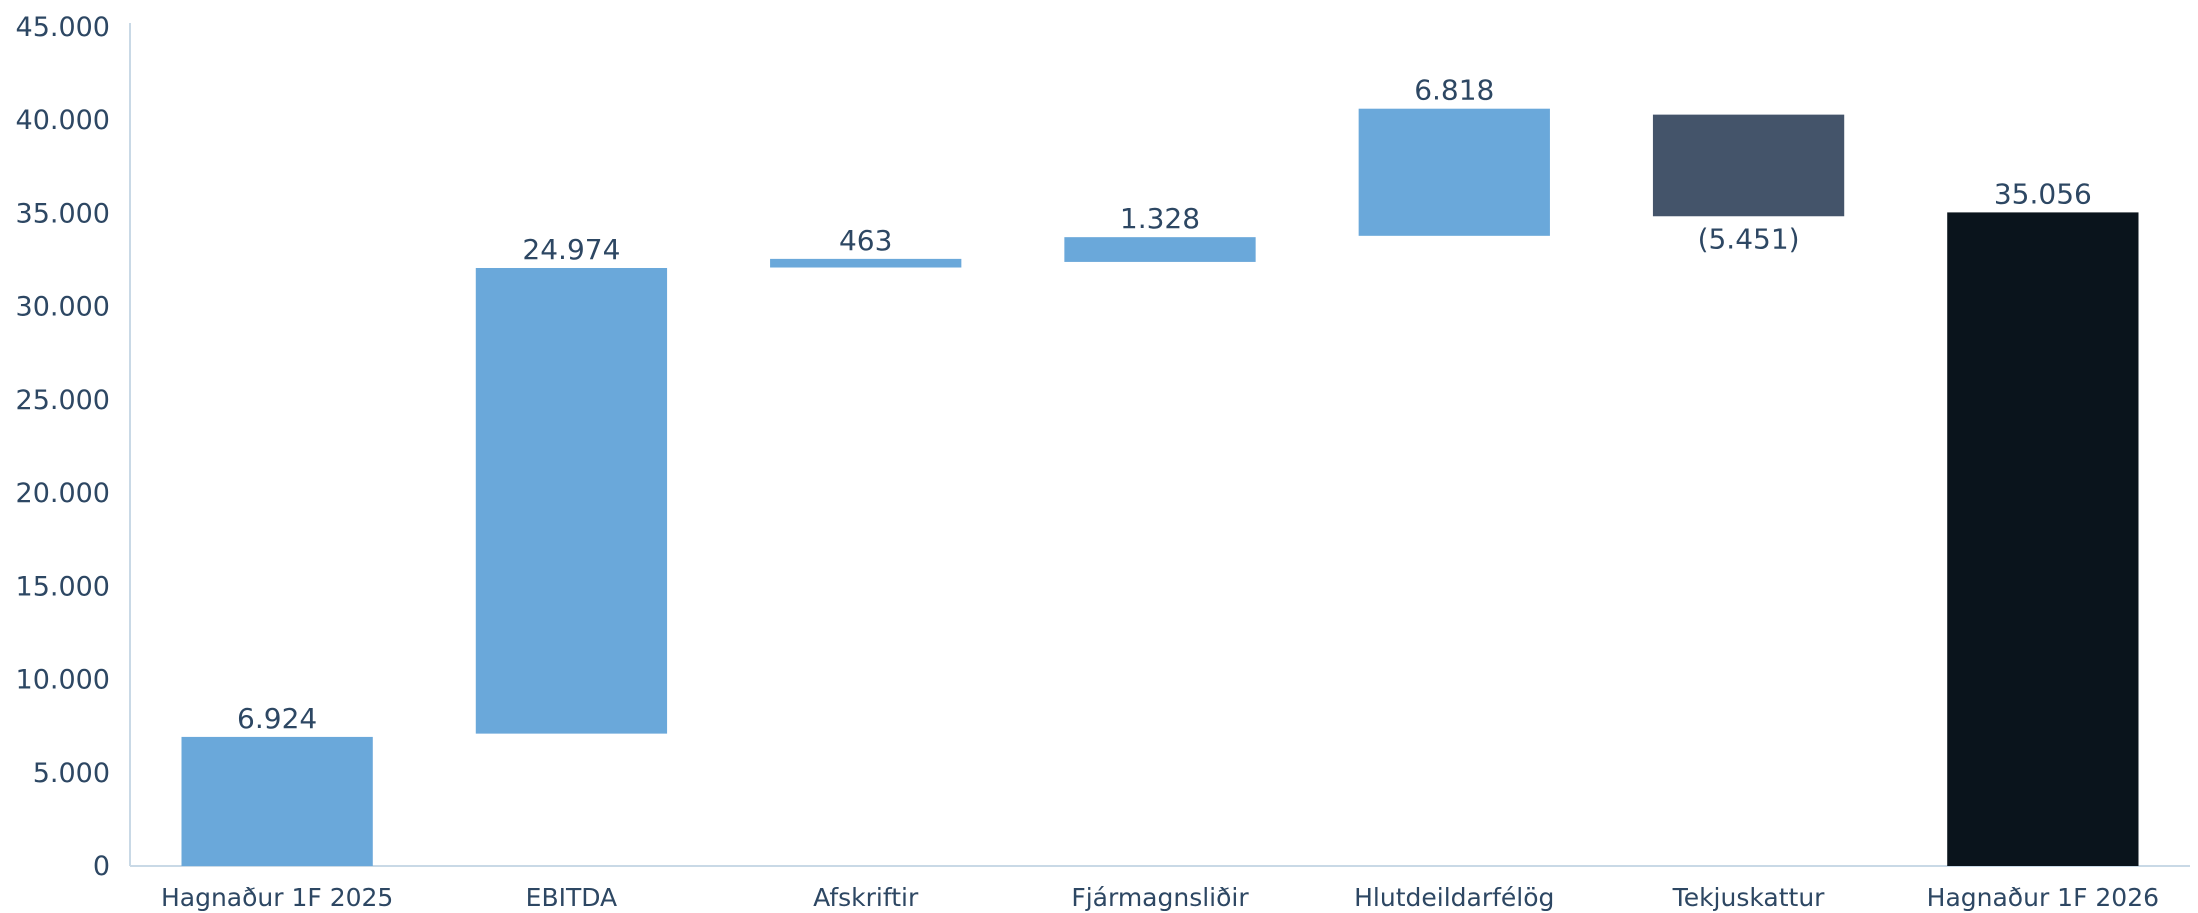  I want to click on x-tick-label: Hagnaður 1F 2025, so click(277, 897).